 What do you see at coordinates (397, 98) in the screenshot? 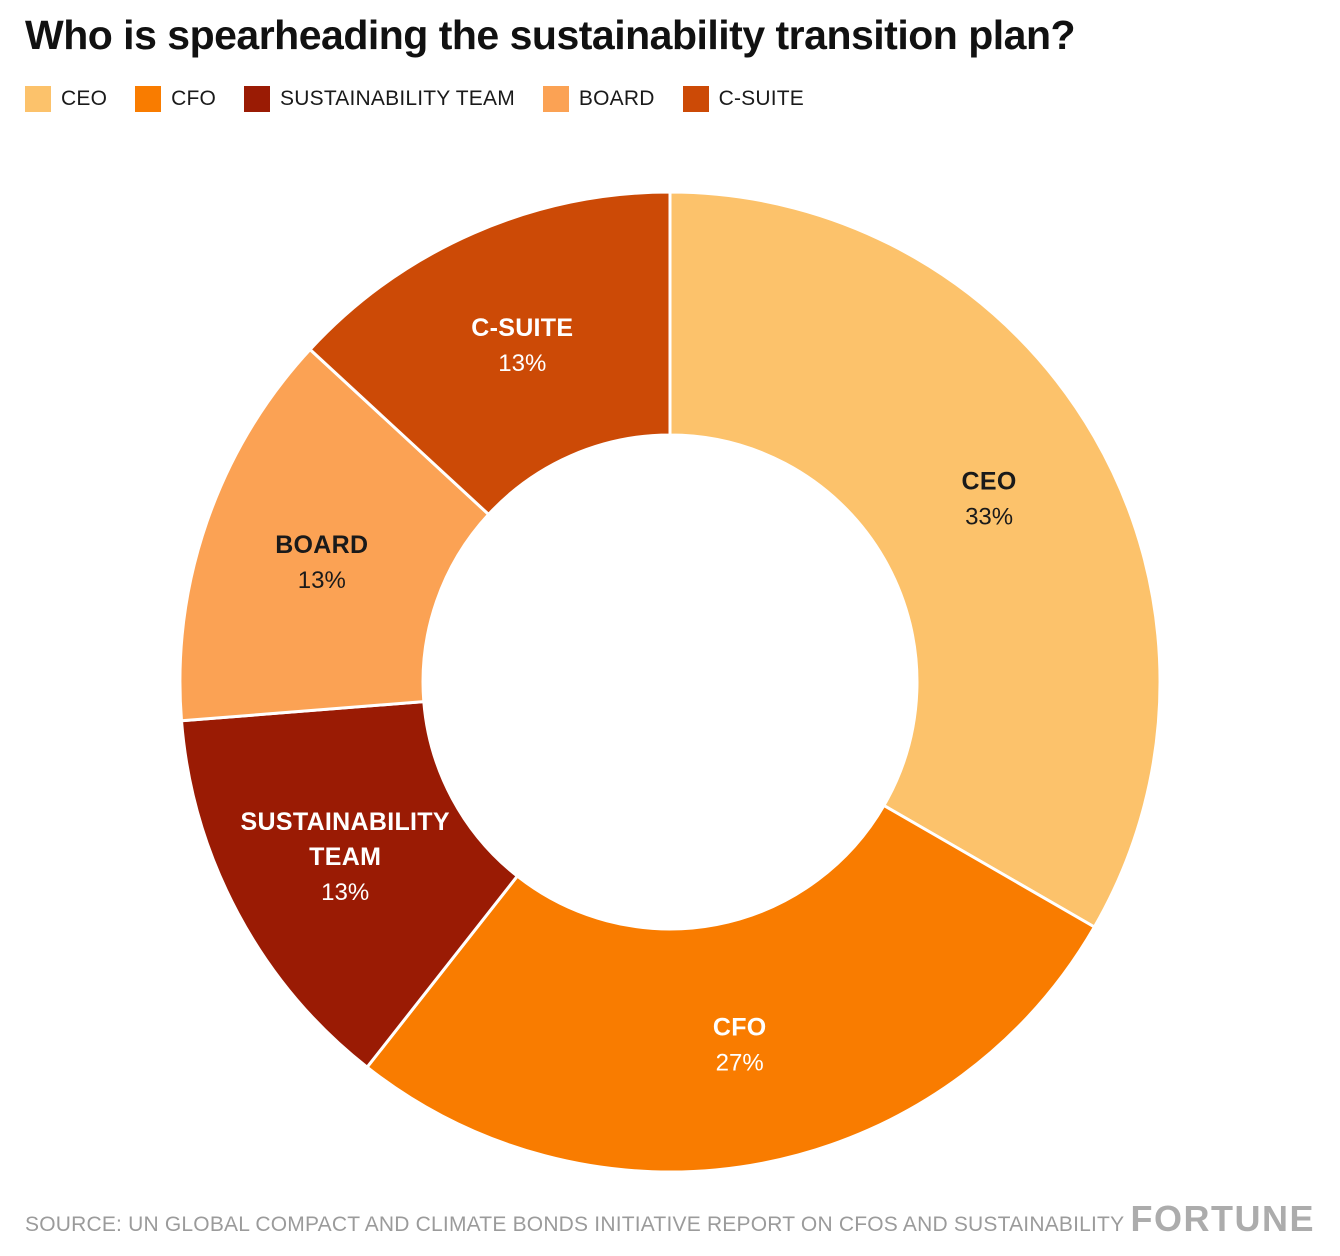
I see `legend-label: SUSTAINABILITY TEAM` at bounding box center [397, 98].